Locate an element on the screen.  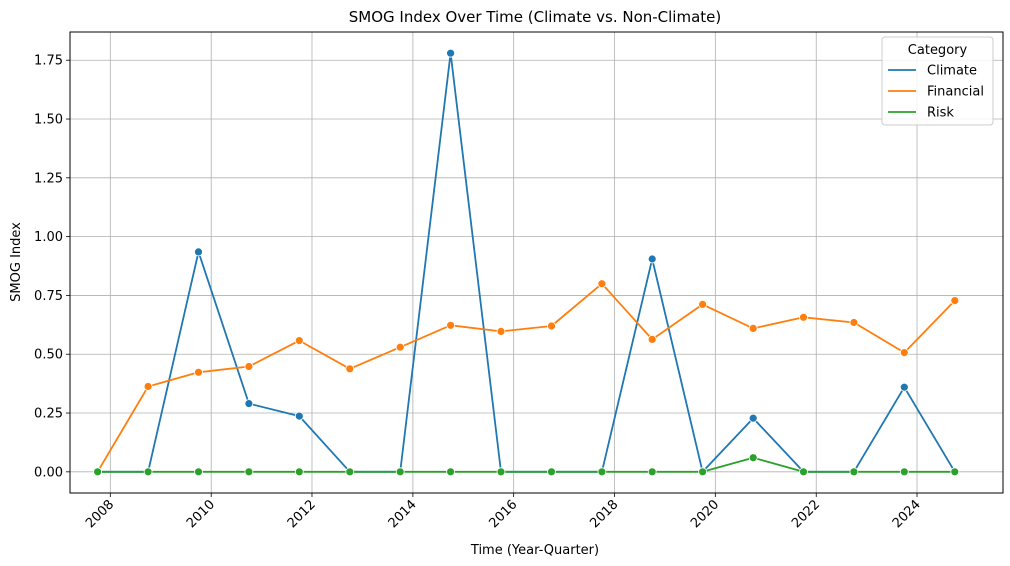
x-tick-label: 2024 is located at coordinates (907, 514).